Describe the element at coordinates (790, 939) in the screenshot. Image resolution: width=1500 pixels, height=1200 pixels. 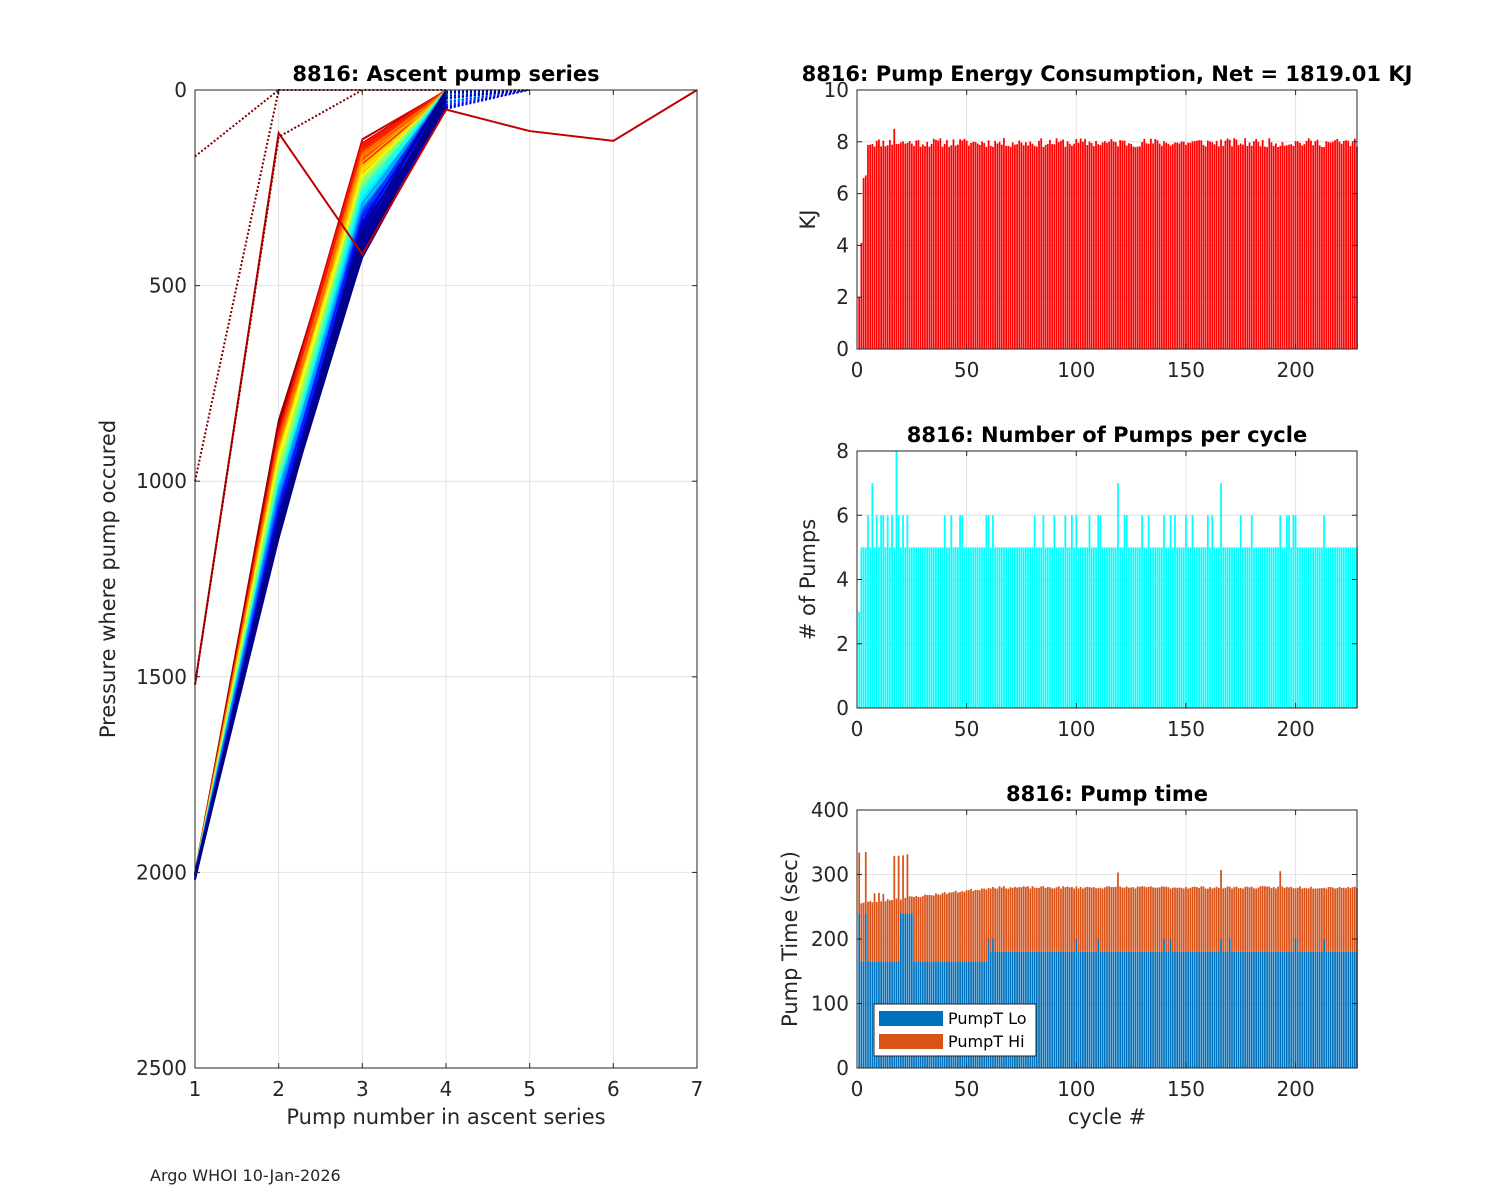
I see `pumptime-ylabel: Pump Time (sec)` at that location.